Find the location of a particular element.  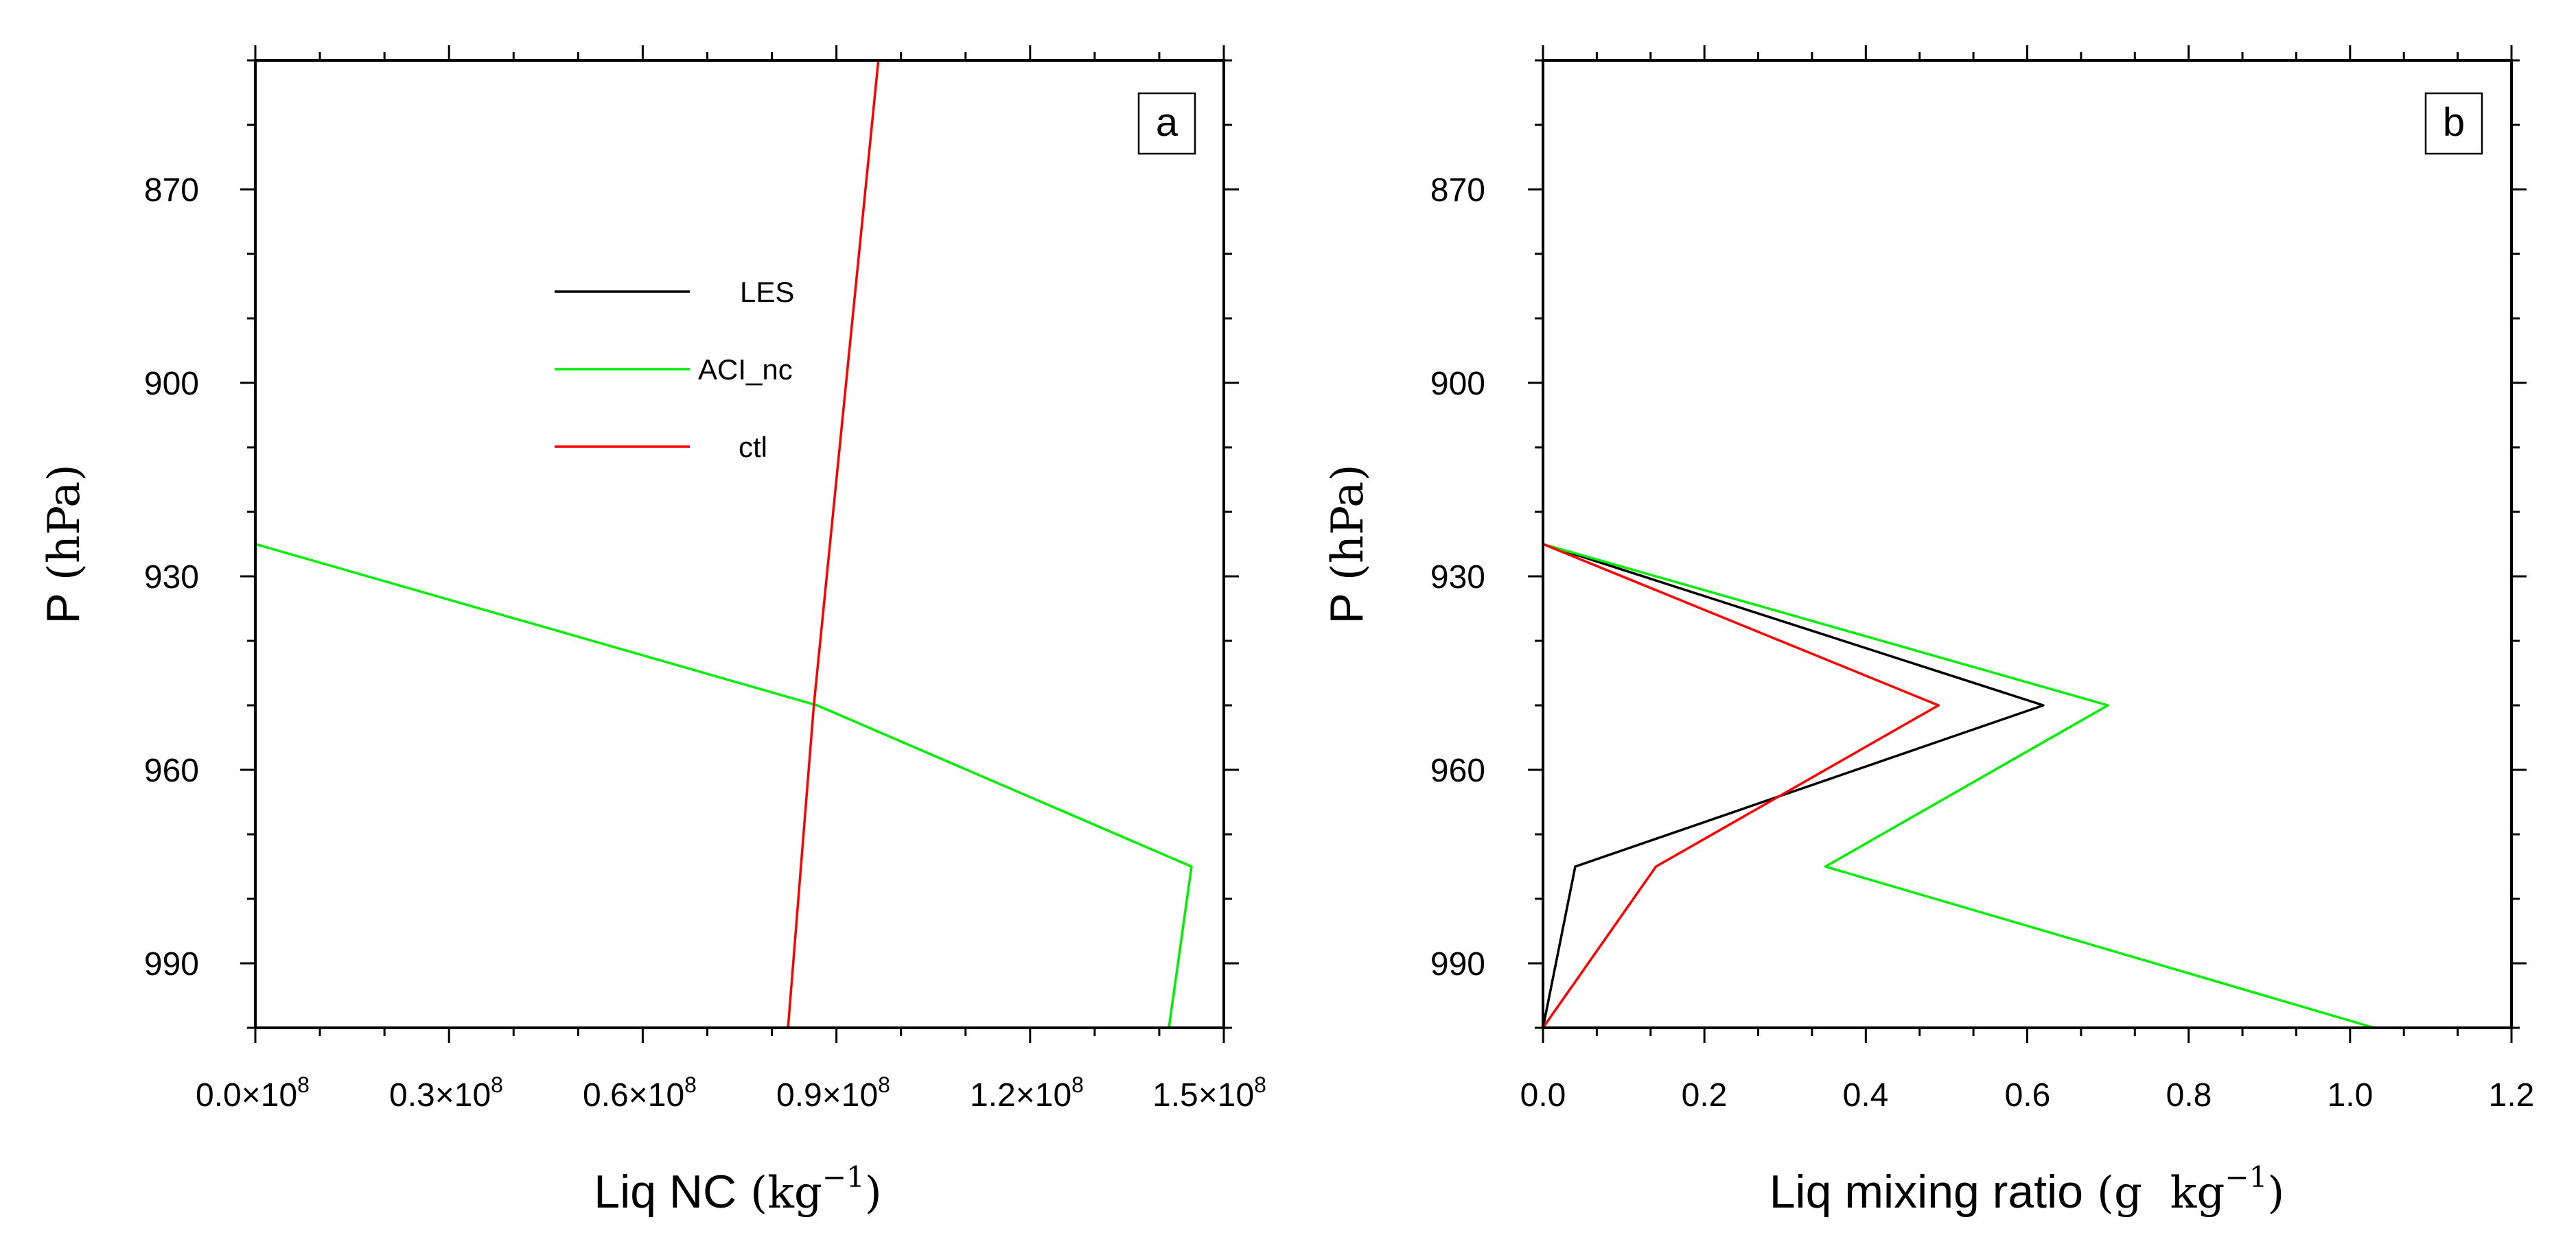

legend-label-ctl: ctl is located at coordinates (753, 447).